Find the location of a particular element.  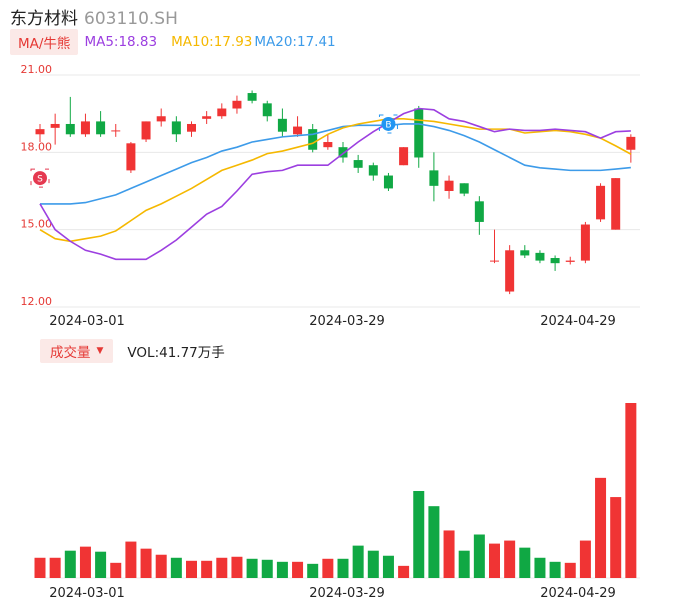

ma20-line is located at coordinates (335, 164).